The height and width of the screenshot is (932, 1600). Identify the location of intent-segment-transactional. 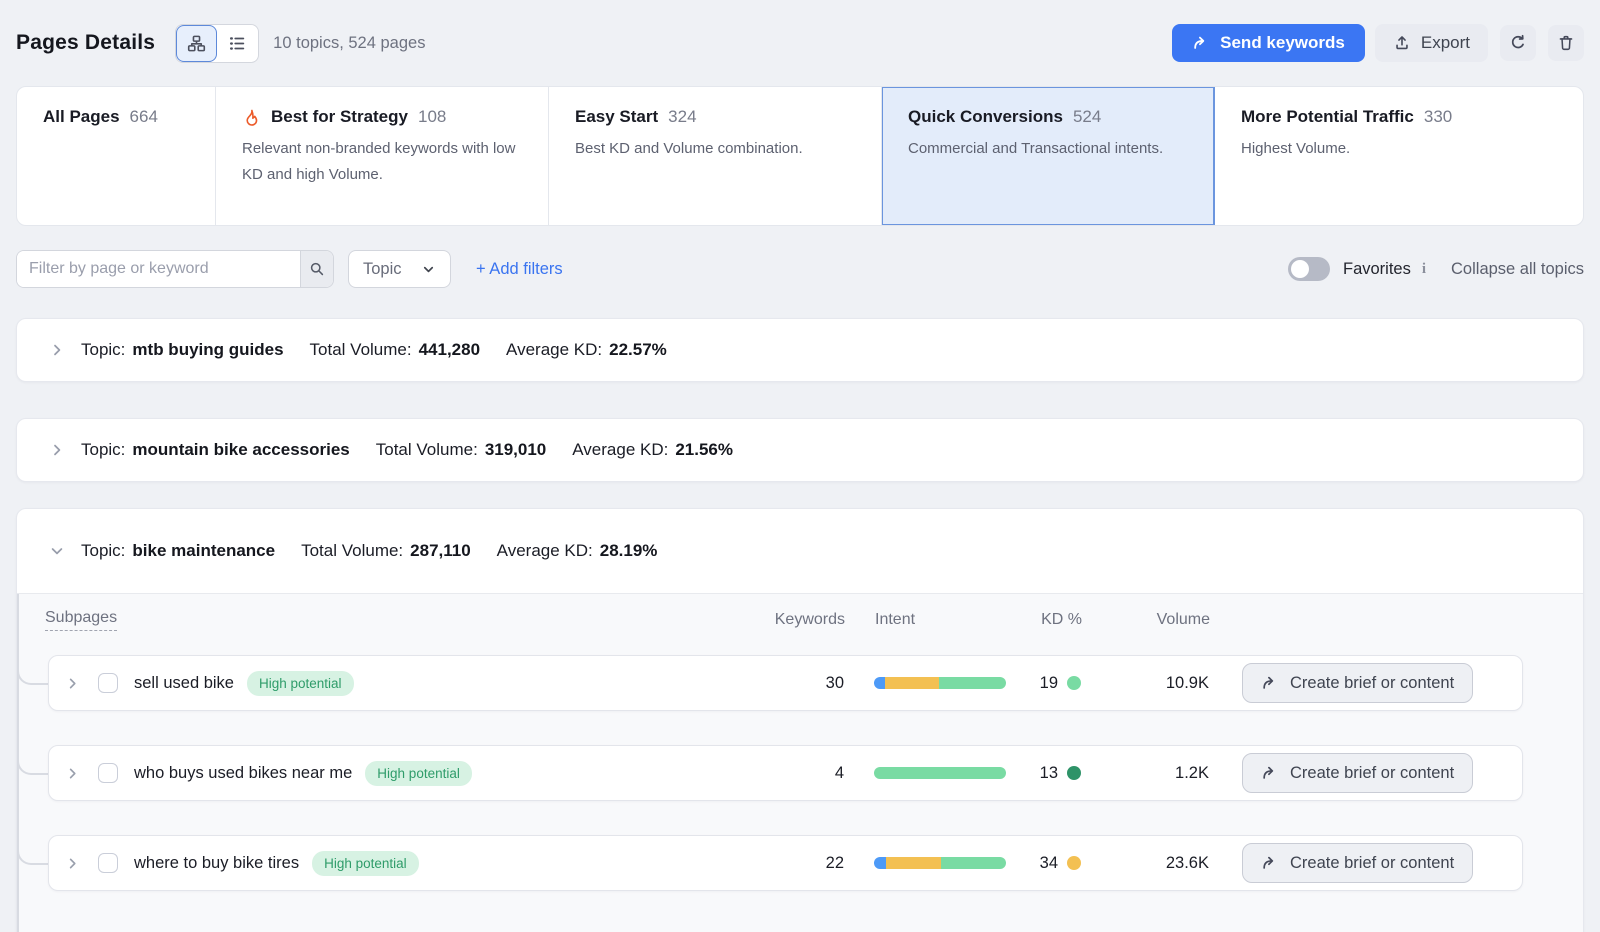
(879, 683).